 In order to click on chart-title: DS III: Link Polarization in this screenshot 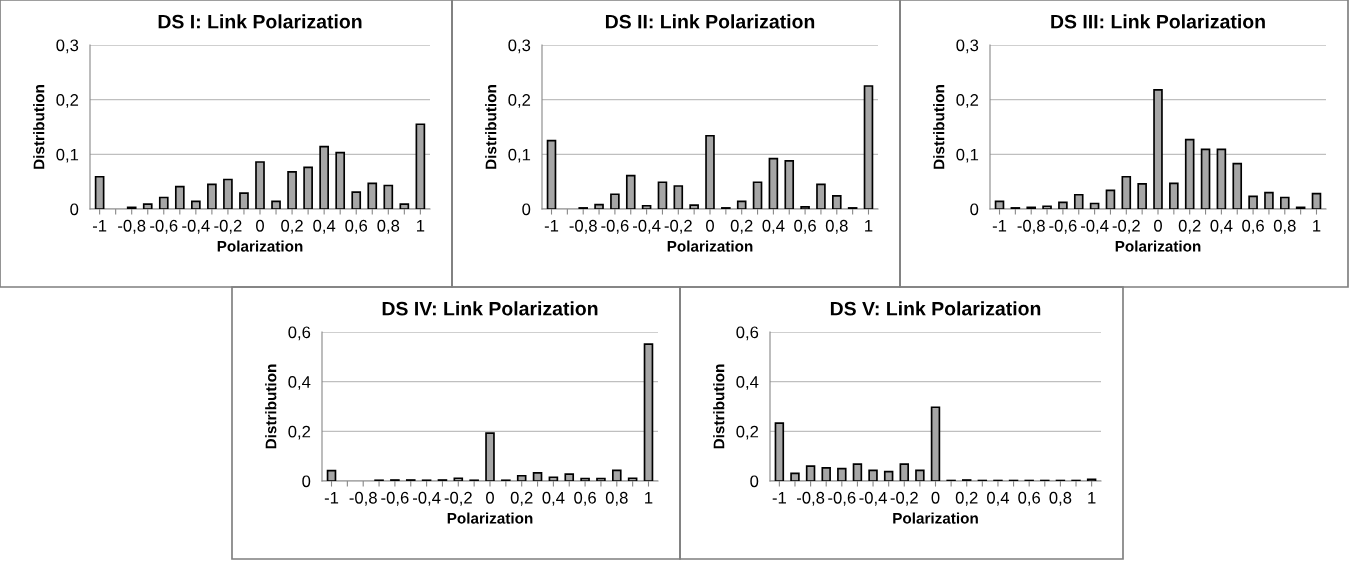, I will do `click(1158, 21)`.